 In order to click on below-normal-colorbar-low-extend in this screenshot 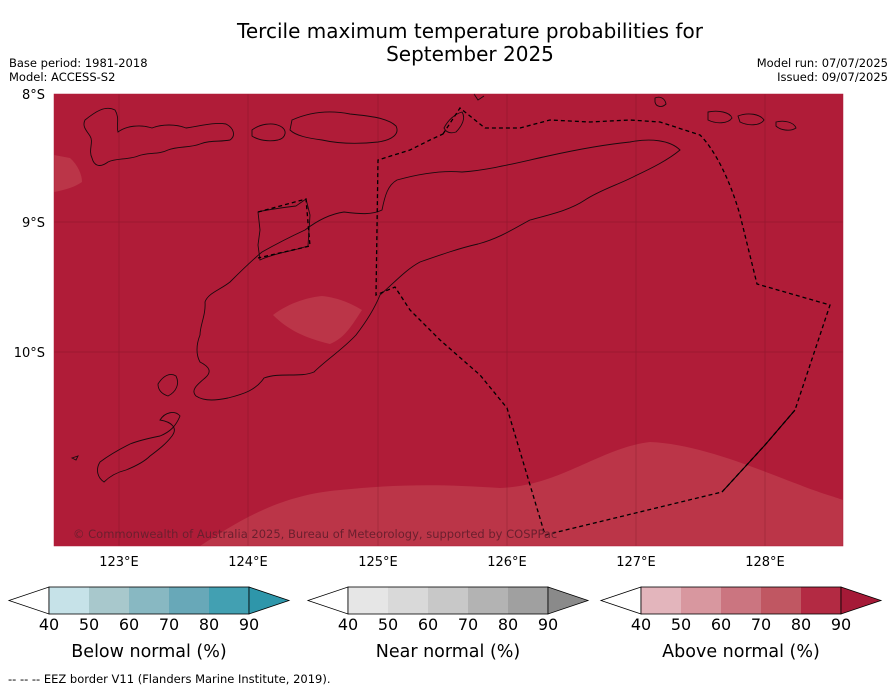, I will do `click(28, 600)`.